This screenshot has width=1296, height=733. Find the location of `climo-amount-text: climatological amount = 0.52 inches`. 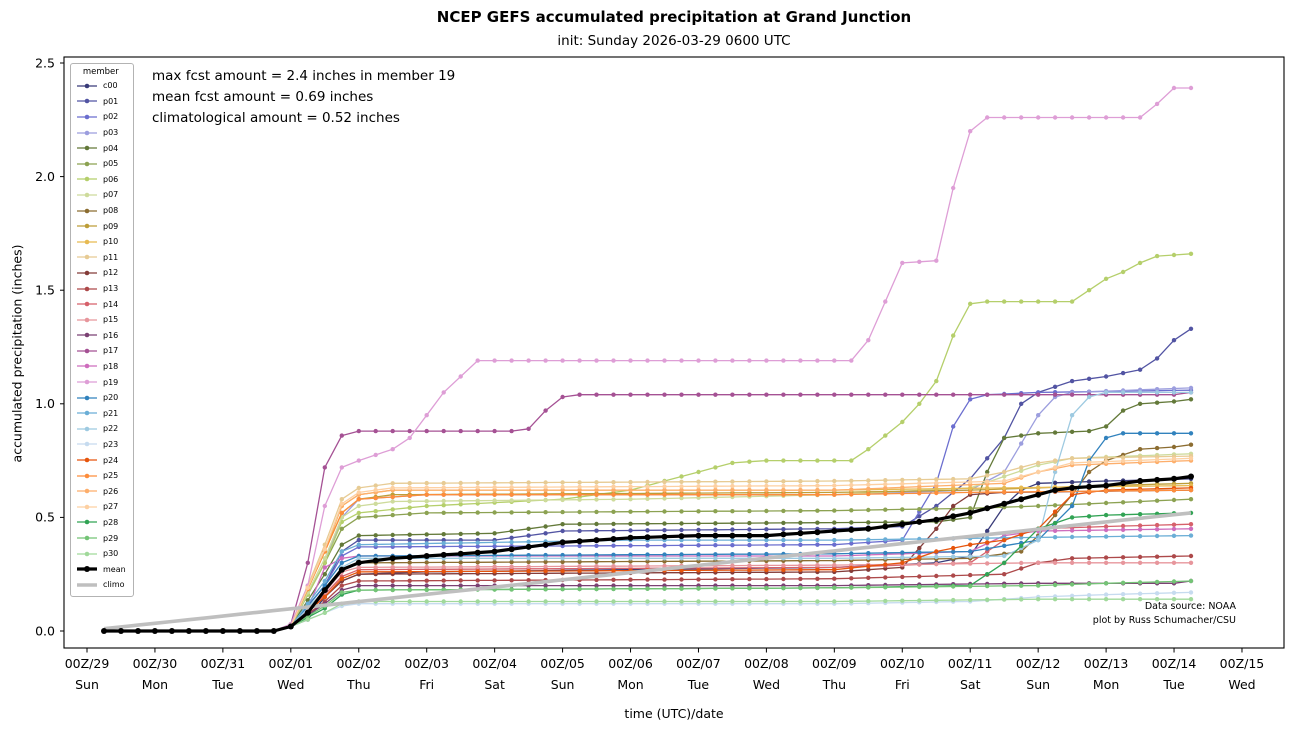

climo-amount-text: climatological amount = 0.52 inches is located at coordinates (276, 118).